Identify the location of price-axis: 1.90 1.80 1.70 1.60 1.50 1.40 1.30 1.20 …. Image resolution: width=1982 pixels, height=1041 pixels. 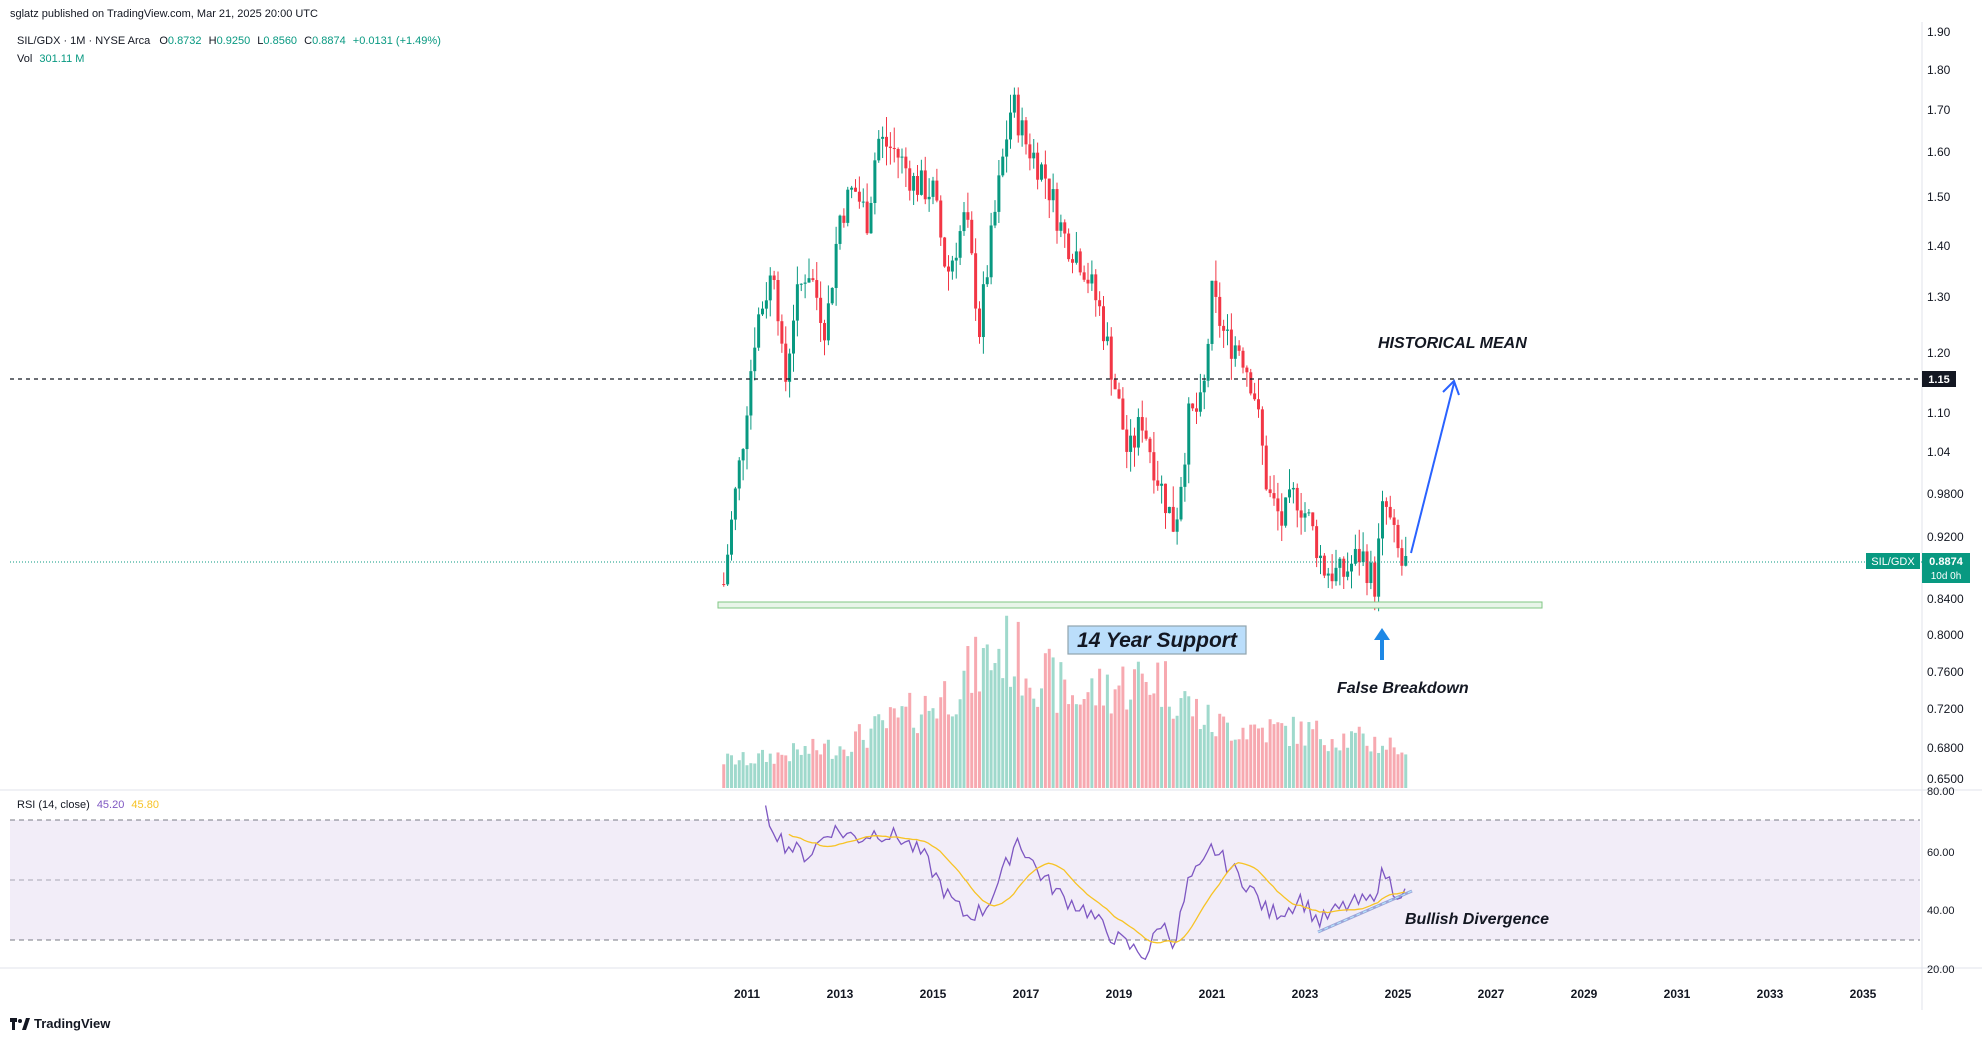
(1945, 405).